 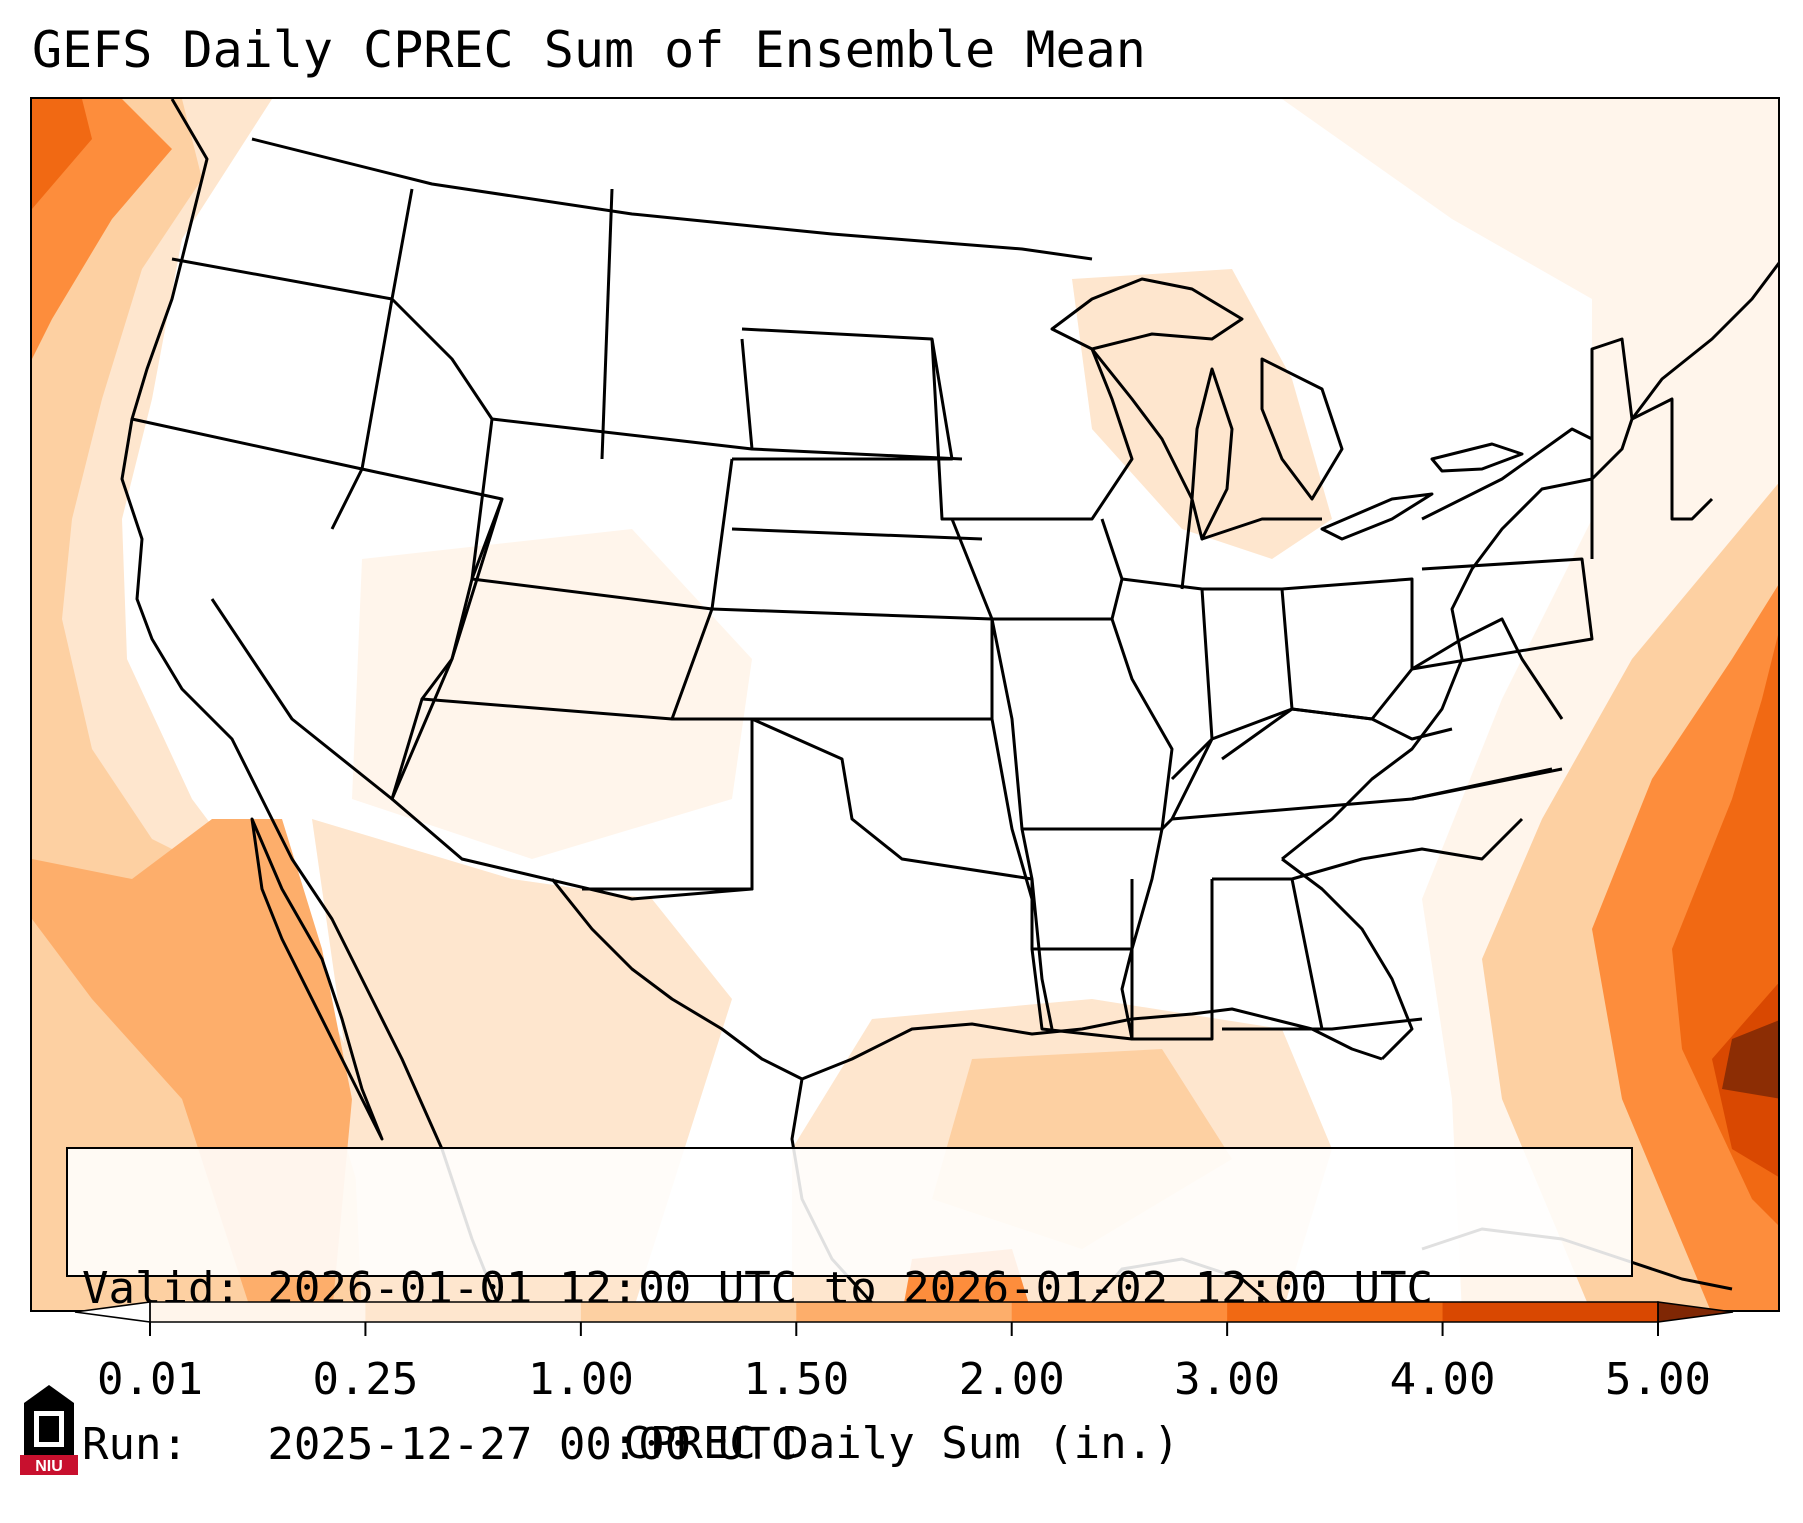 What do you see at coordinates (622, 434) in the screenshot?
I see `border-mt-wy` at bounding box center [622, 434].